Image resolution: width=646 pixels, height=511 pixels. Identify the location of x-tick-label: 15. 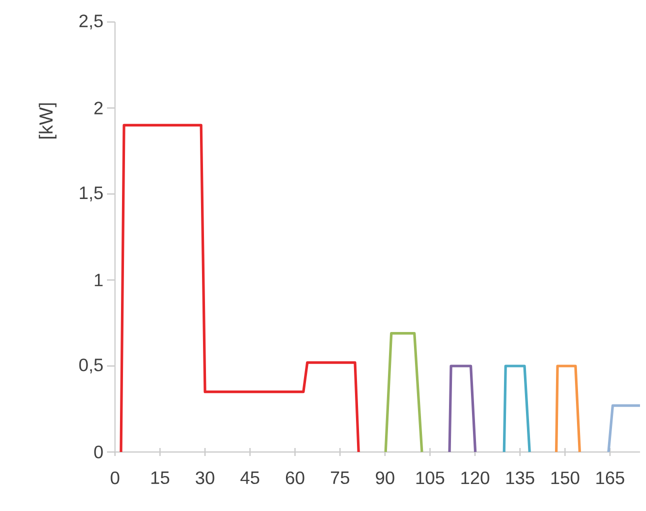
(160, 478).